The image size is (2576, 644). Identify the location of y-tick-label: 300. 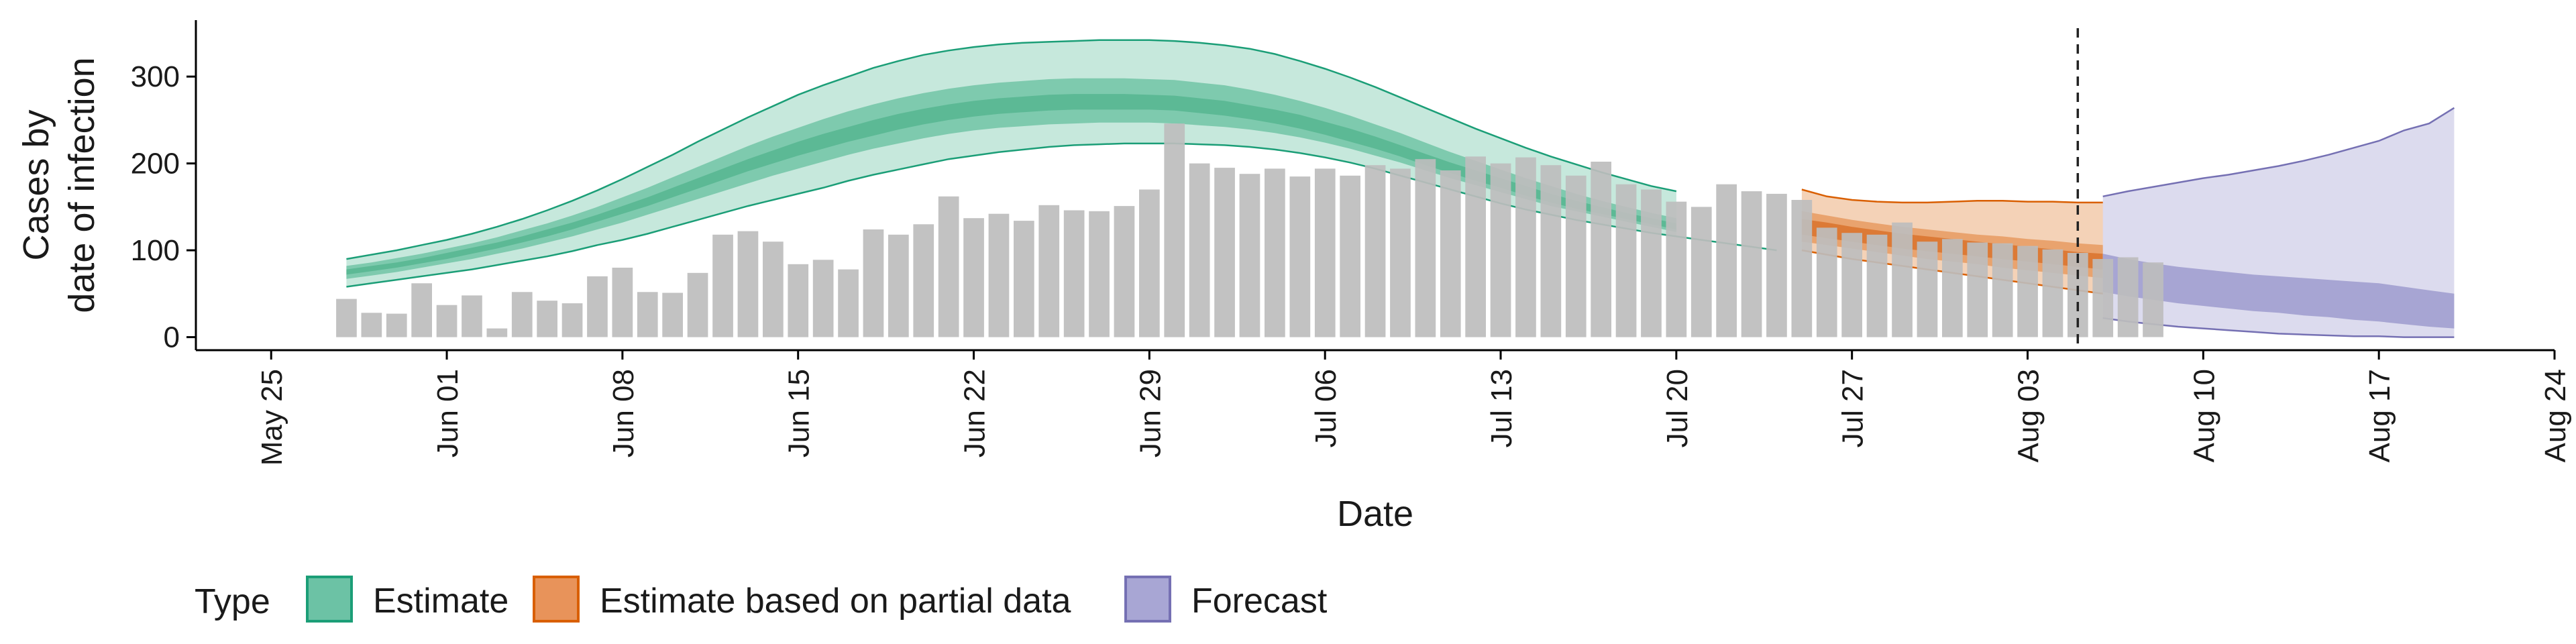
(155, 76).